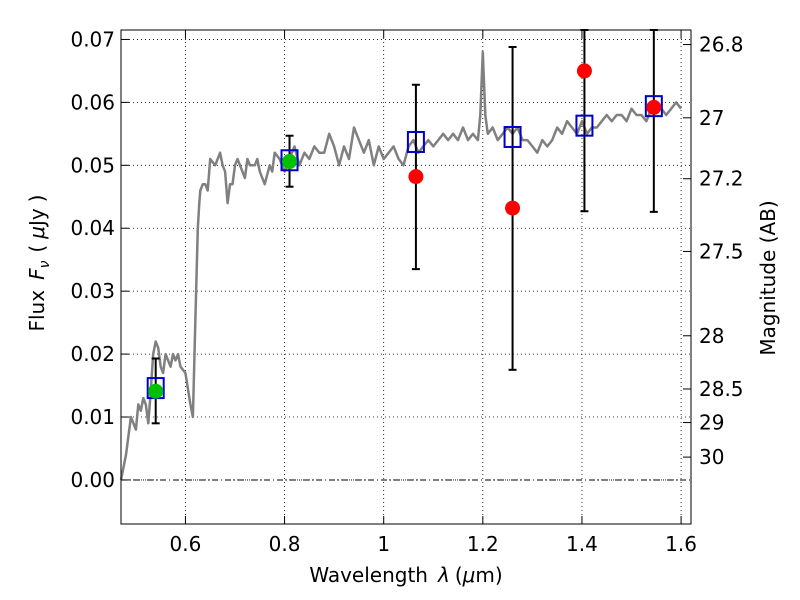  What do you see at coordinates (711, 423) in the screenshot?
I see `y2-tick-label: 29` at bounding box center [711, 423].